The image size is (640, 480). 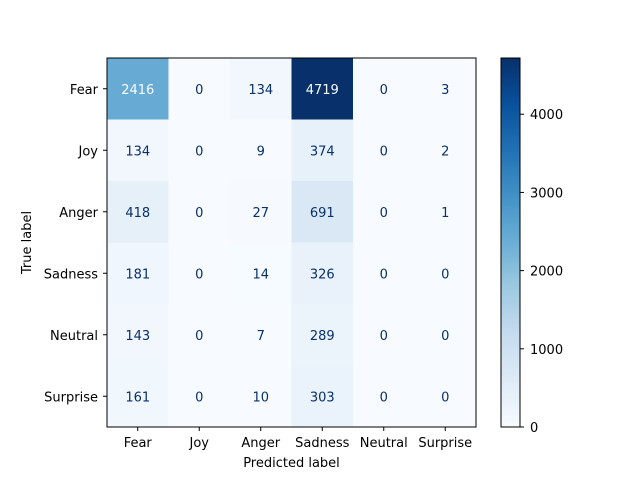 I want to click on cell-value-label: 3, so click(x=445, y=90).